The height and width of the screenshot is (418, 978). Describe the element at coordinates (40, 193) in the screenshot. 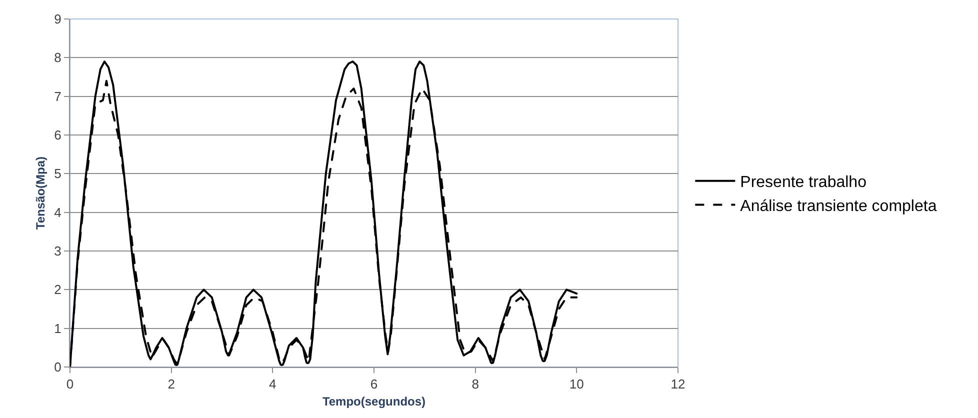

I see `y-axis-title: Tensão(Mpa)` at that location.